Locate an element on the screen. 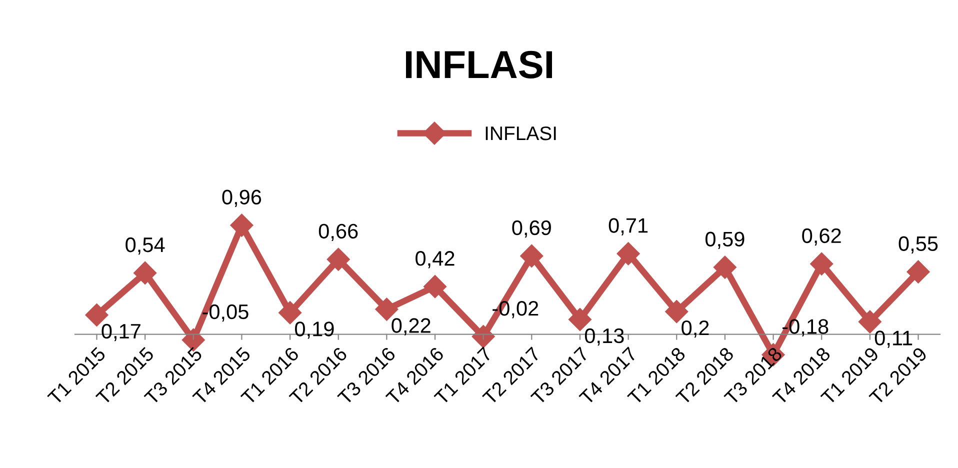  data-label: 0,17 is located at coordinates (121, 333).